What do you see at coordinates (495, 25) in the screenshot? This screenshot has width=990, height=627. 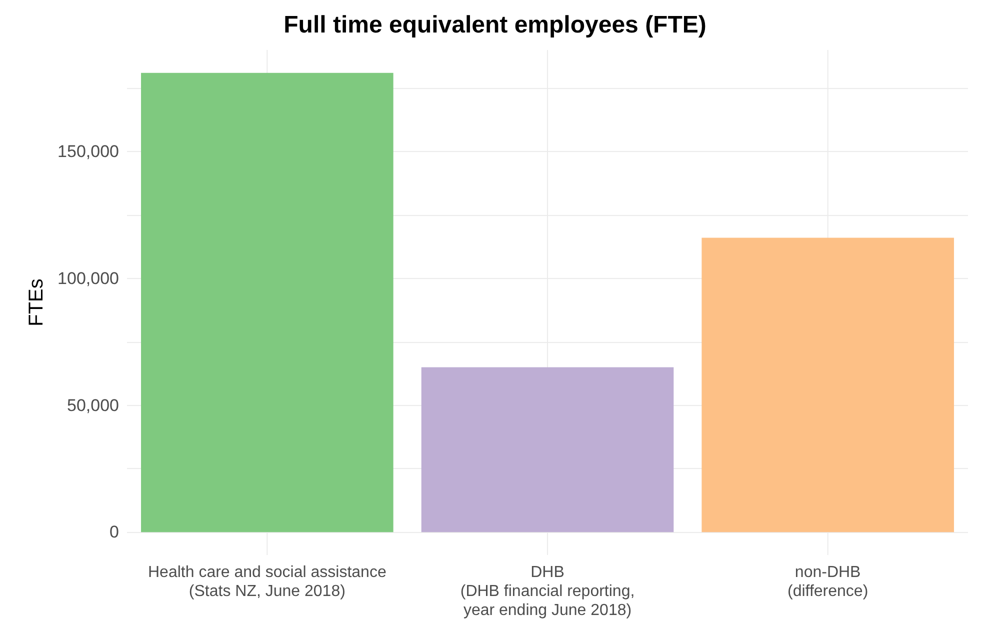 I see `chart-title: Full time equivalent employees (FTE)` at bounding box center [495, 25].